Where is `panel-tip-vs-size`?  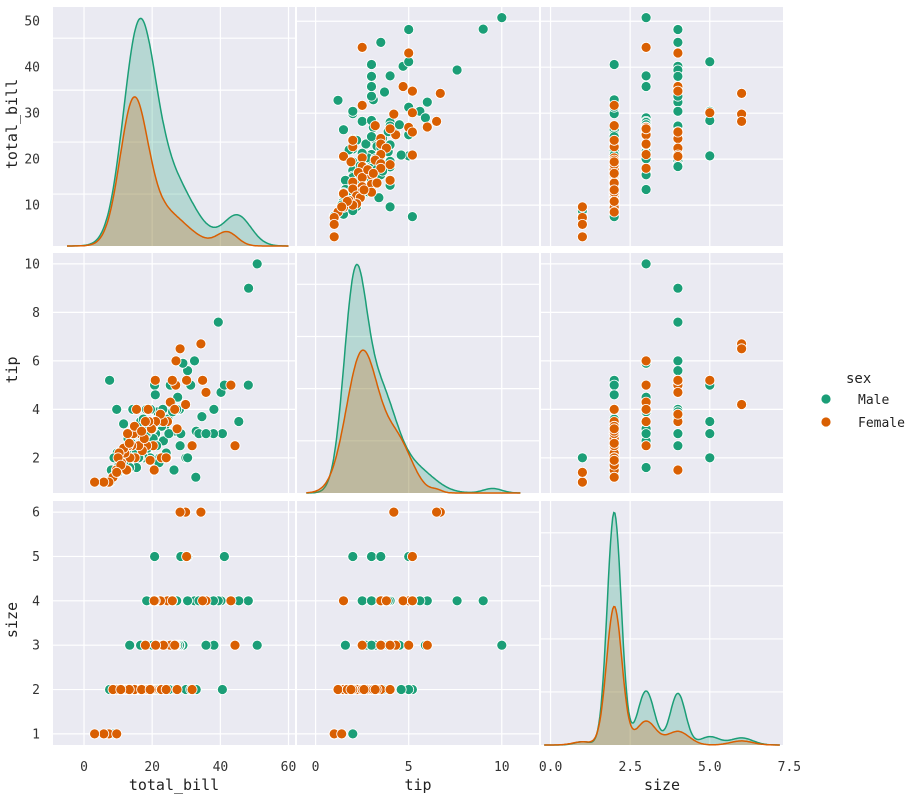
panel-tip-vs-size is located at coordinates (662, 373).